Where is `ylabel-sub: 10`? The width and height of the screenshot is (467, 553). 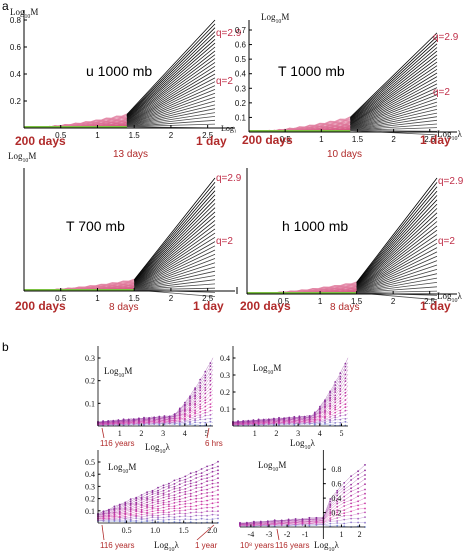 ylabel-sub: 10 is located at coordinates (122, 376).